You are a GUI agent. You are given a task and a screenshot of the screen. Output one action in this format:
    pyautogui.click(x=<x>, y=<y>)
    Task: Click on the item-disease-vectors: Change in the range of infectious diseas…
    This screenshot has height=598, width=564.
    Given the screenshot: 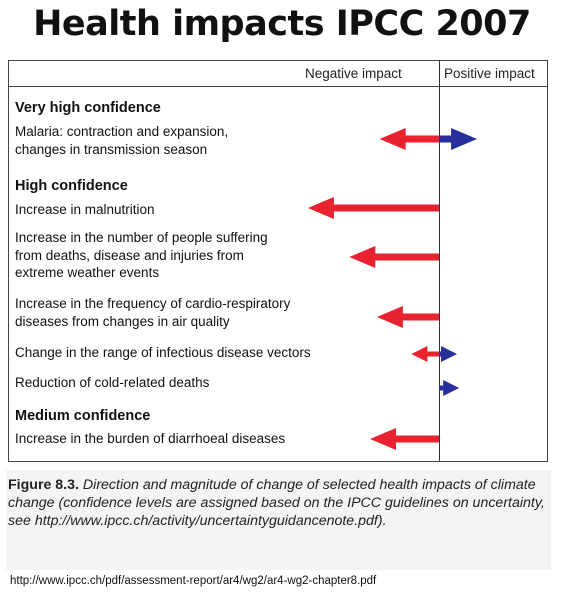 What is the action you would take?
    pyautogui.click(x=163, y=352)
    